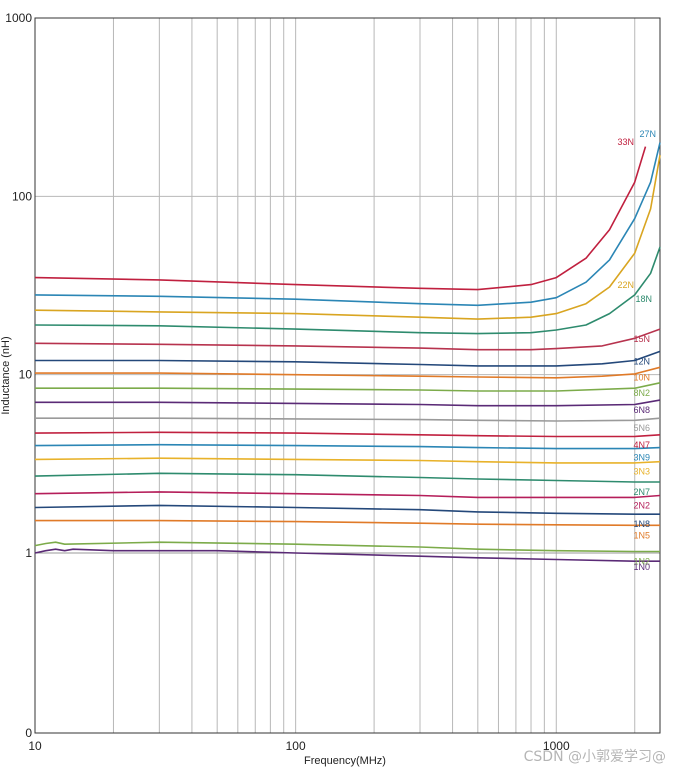 The width and height of the screenshot is (680, 774). Describe the element at coordinates (641, 361) in the screenshot. I see `series-label: 12N` at that location.